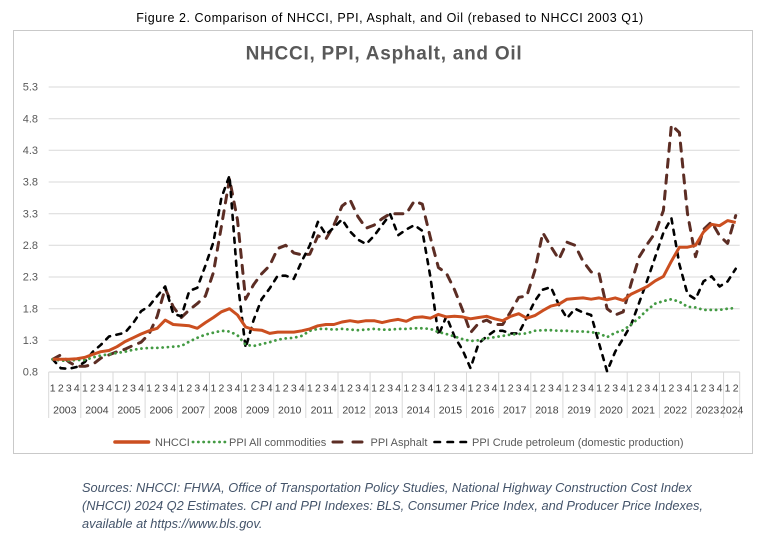 The image size is (768, 552). I want to click on svg-text: 2013, so click(387, 411).